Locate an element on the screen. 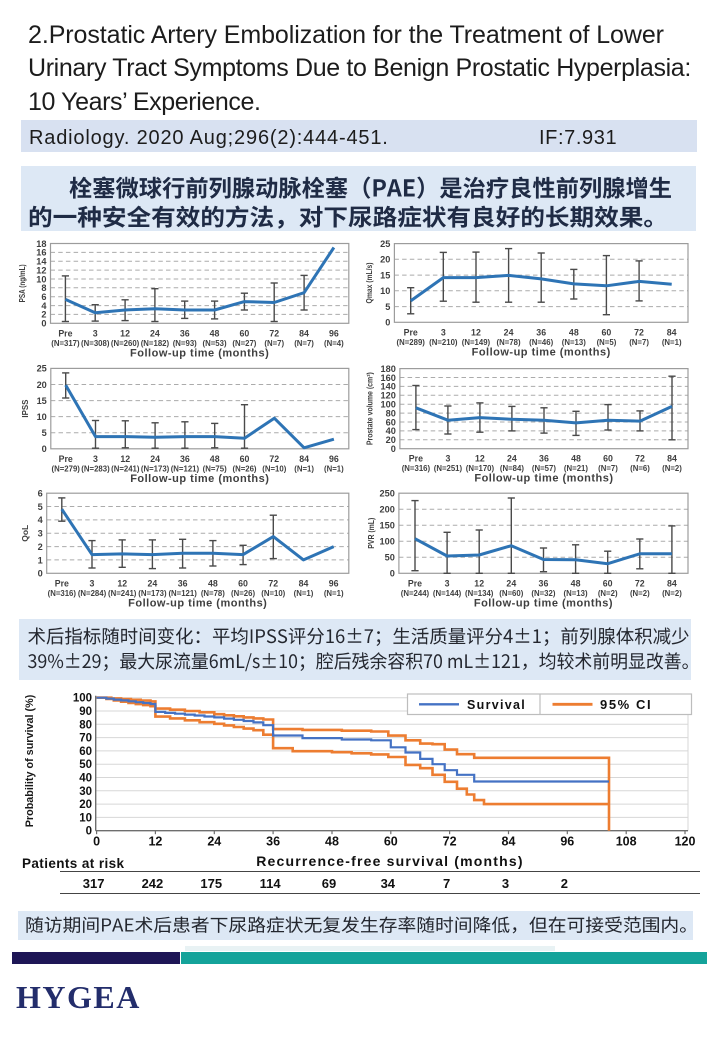 The width and height of the screenshot is (720, 1040). svg-text: (N=182) is located at coordinates (155, 343).